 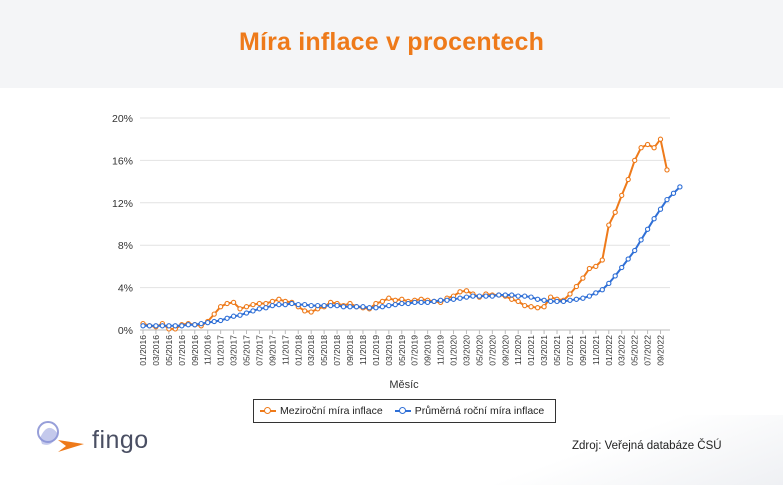 What do you see at coordinates (570, 350) in the screenshot?
I see `x-tick-label: 07/2021` at bounding box center [570, 350].